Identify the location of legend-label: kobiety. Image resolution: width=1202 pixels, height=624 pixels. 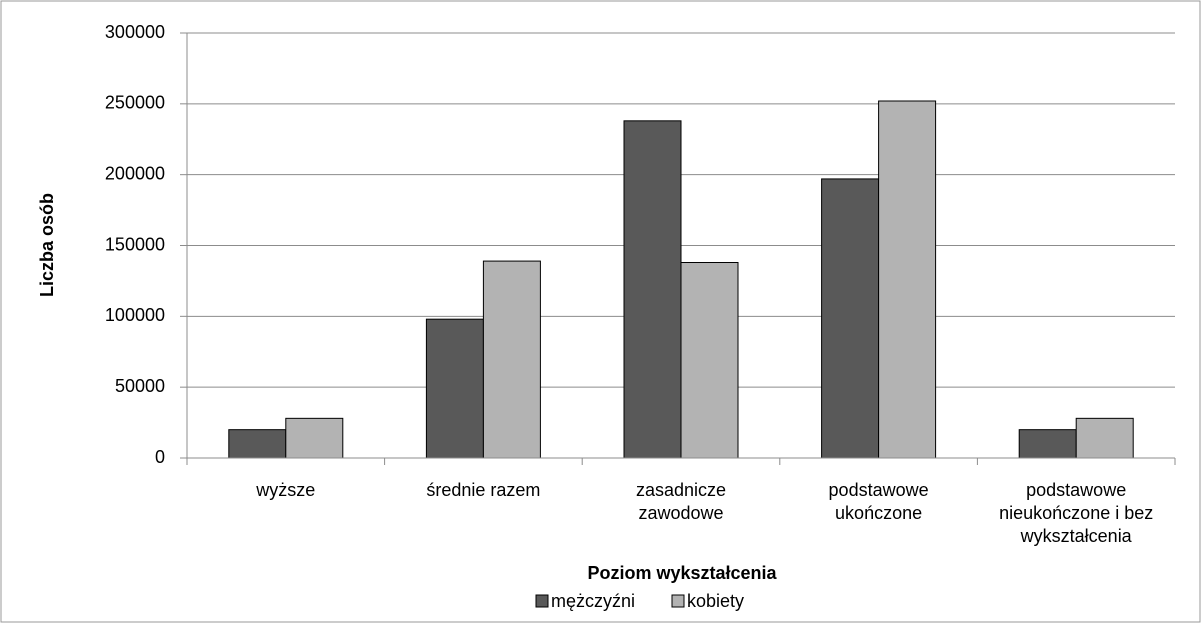
(715, 601).